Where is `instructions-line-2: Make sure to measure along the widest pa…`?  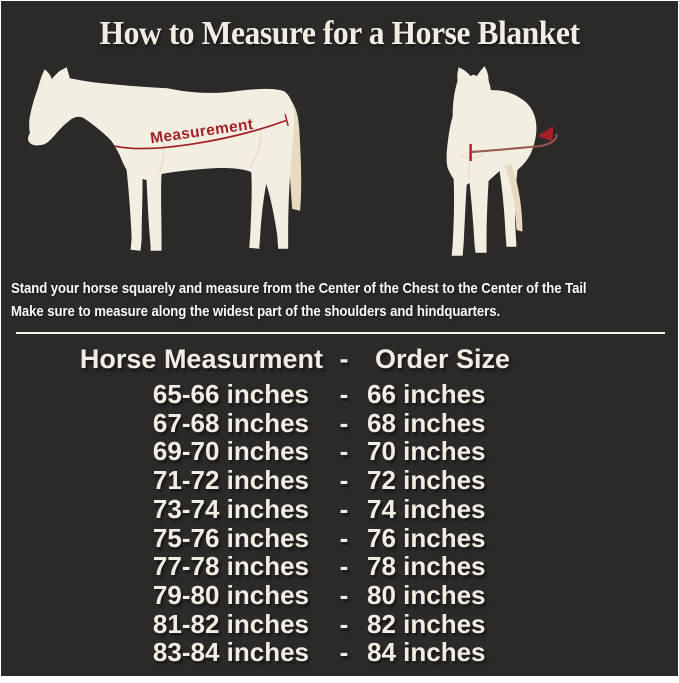
instructions-line-2: Make sure to measure along the widest pa… is located at coordinates (256, 311).